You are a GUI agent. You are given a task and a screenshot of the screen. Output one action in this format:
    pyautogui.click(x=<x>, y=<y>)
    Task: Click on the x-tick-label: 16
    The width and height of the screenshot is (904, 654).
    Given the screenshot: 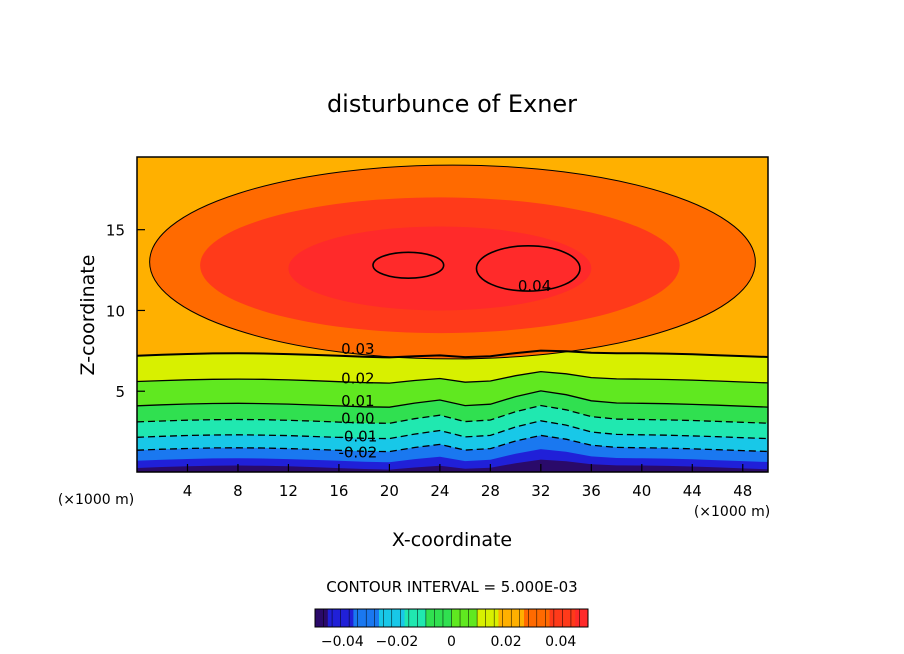 What is the action you would take?
    pyautogui.click(x=338, y=491)
    